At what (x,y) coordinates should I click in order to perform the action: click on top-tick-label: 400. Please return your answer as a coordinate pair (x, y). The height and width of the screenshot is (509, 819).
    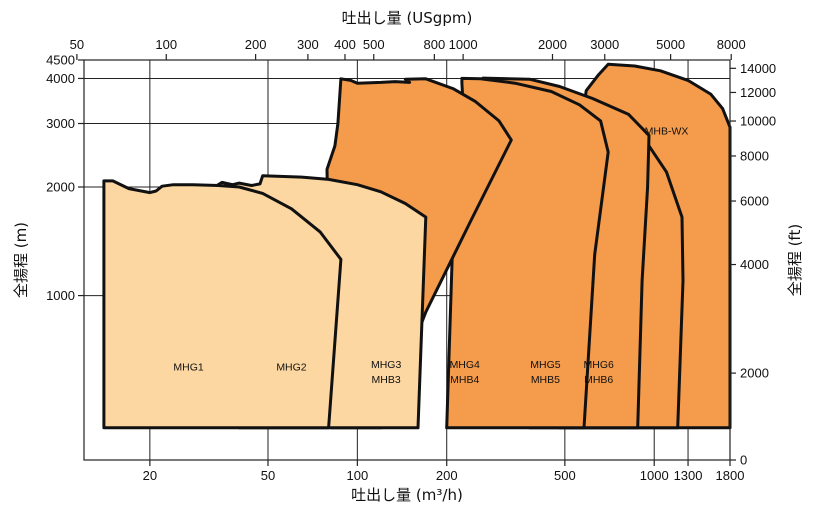
    Looking at the image, I should click on (345, 44).